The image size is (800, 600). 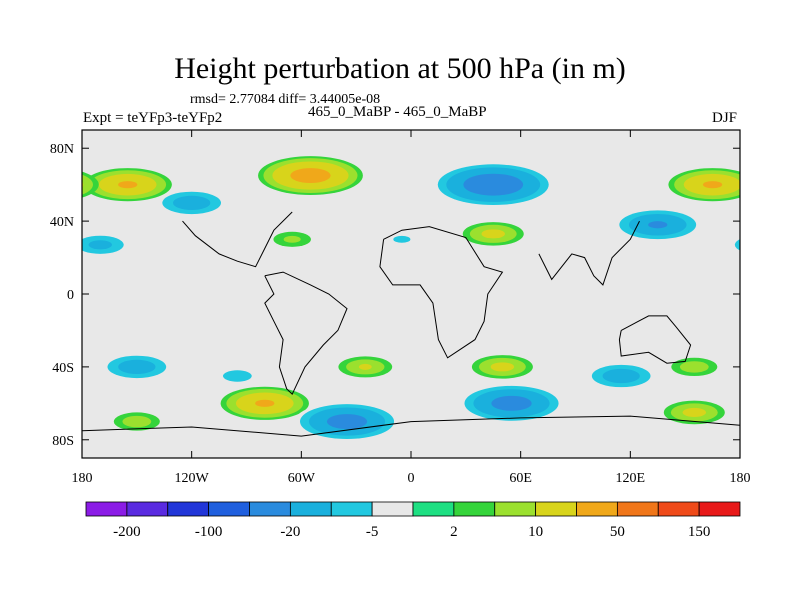 I want to click on x-tick-label: 120E, so click(x=631, y=478).